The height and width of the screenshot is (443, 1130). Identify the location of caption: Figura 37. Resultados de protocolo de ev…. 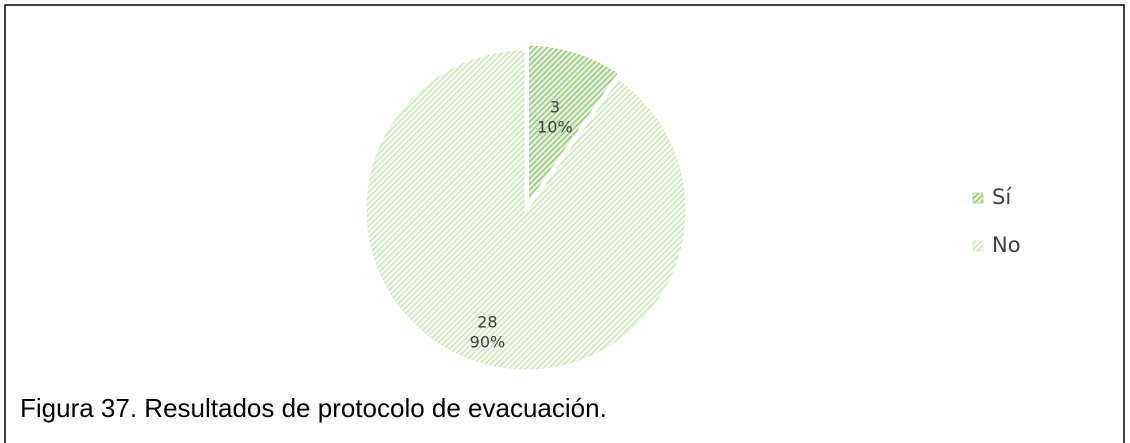
(313, 408).